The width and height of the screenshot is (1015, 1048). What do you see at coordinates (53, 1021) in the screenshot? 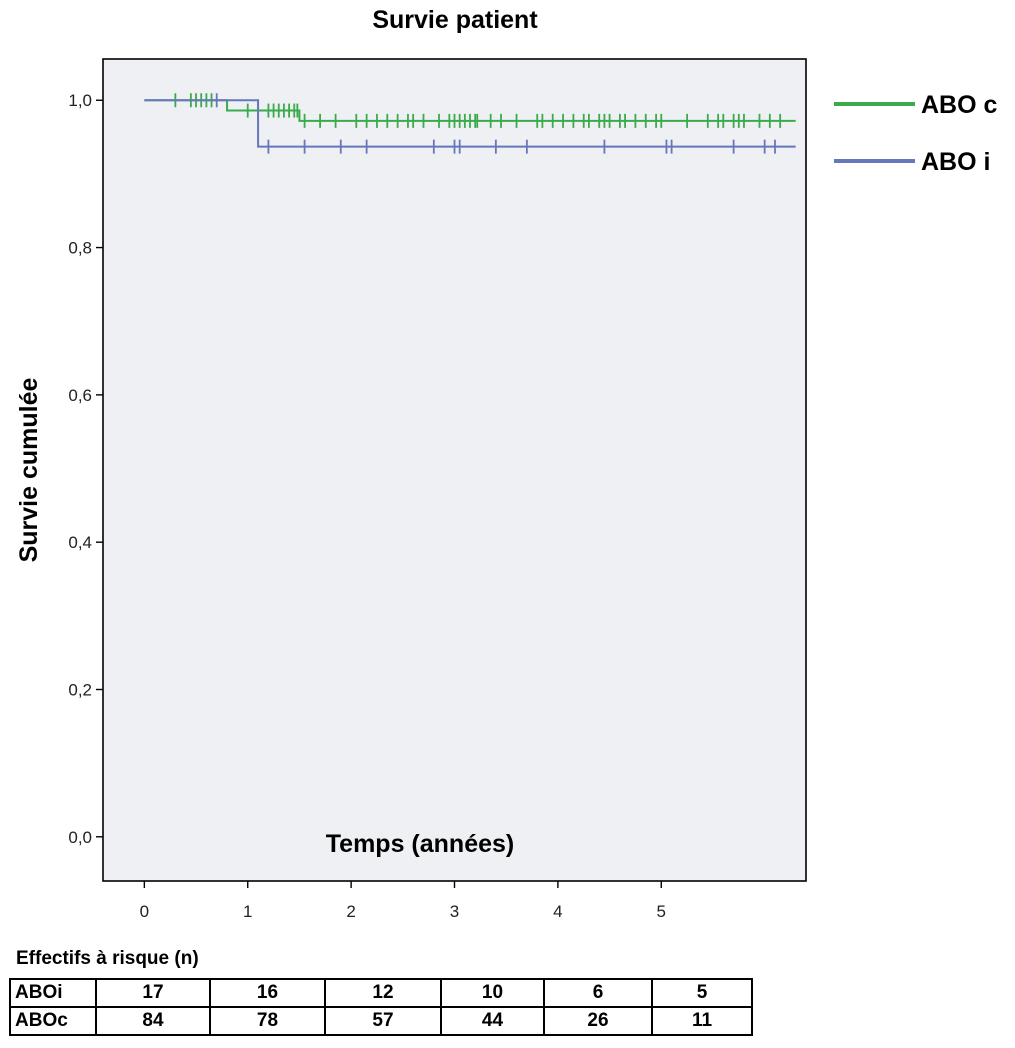
I see `risk-row-label: ABOc` at bounding box center [53, 1021].